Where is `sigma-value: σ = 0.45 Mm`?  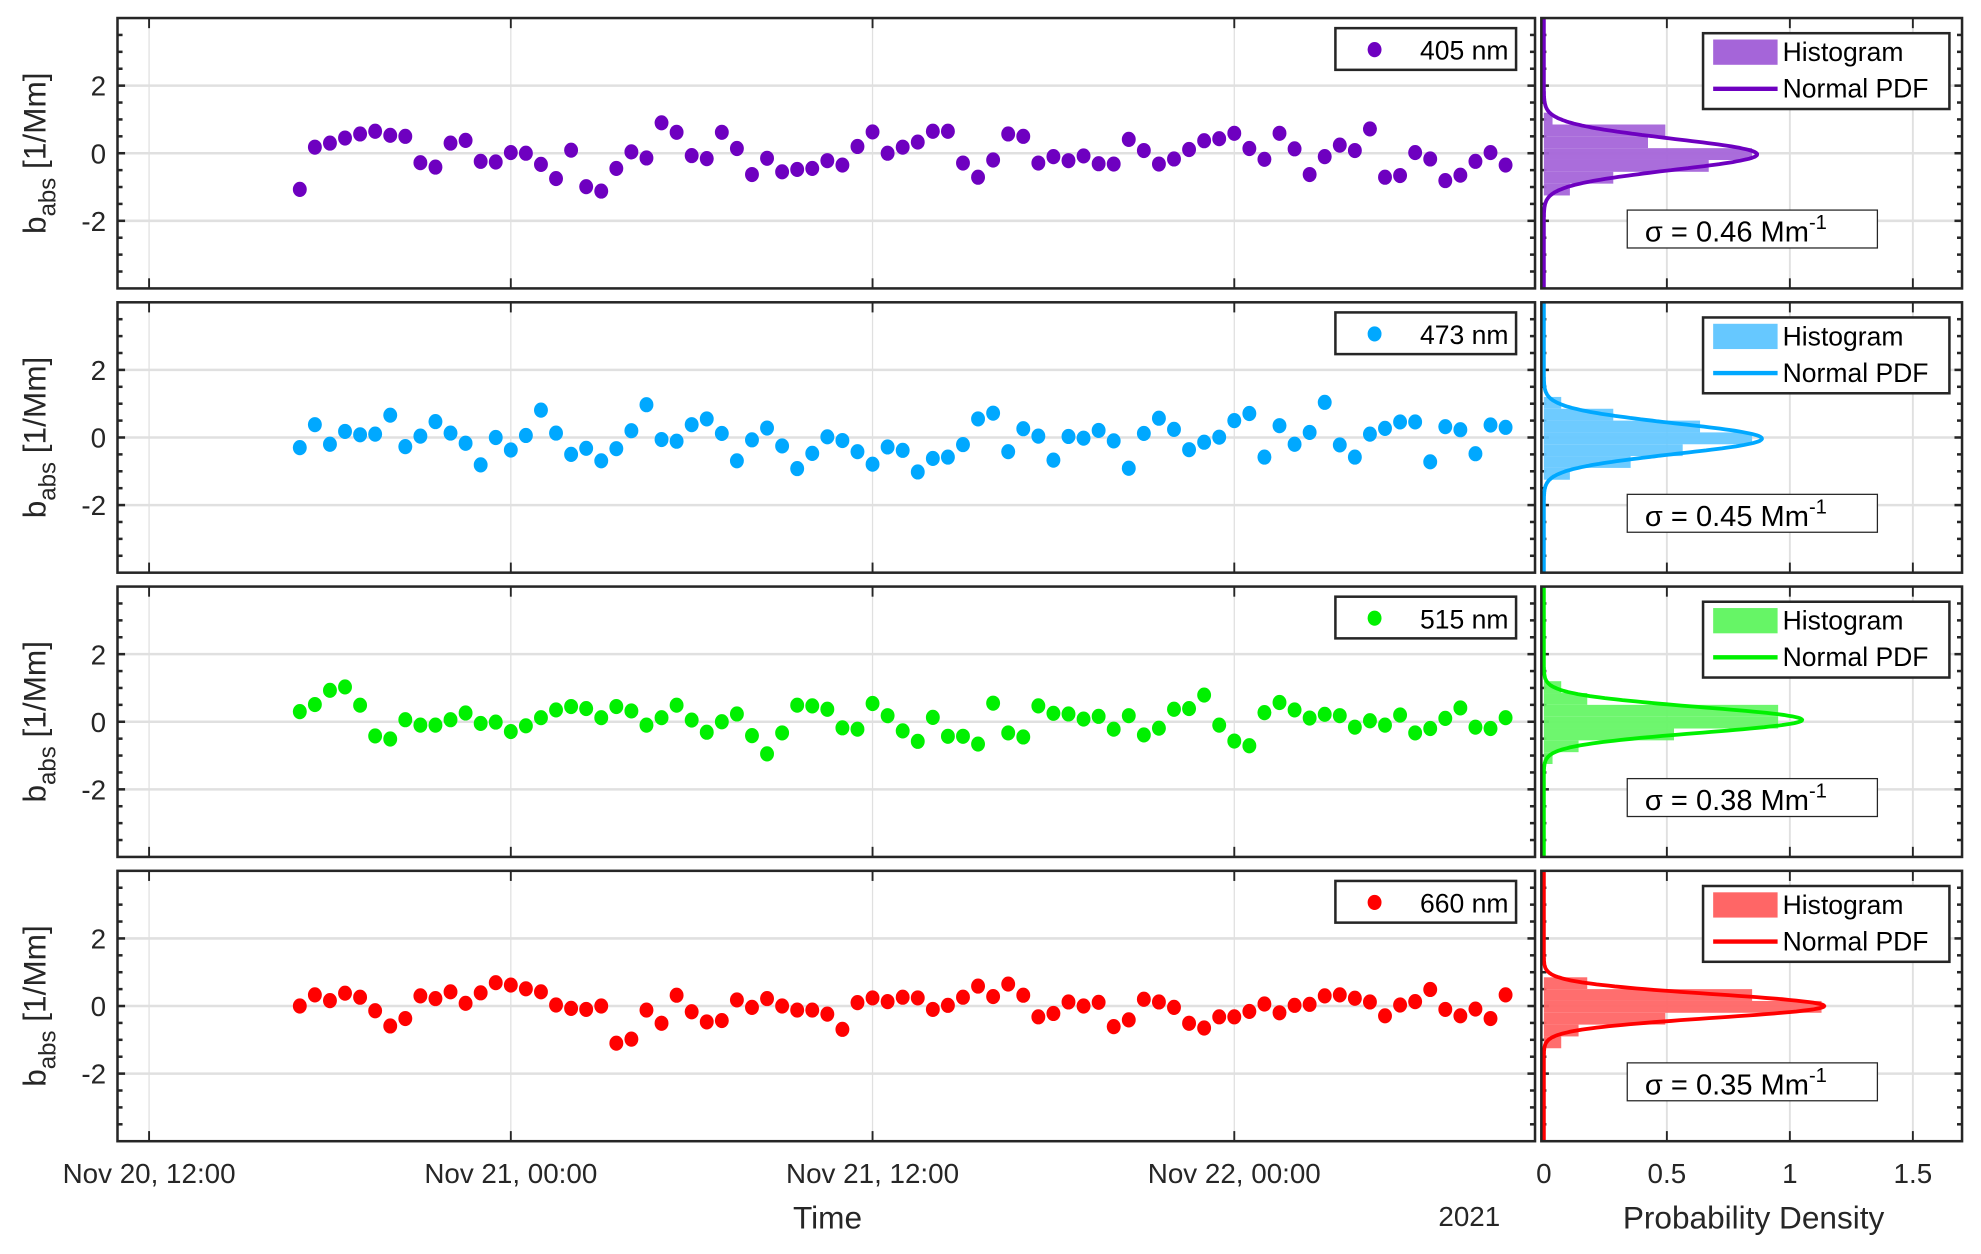
sigma-value: σ = 0.45 Mm is located at coordinates (1727, 517).